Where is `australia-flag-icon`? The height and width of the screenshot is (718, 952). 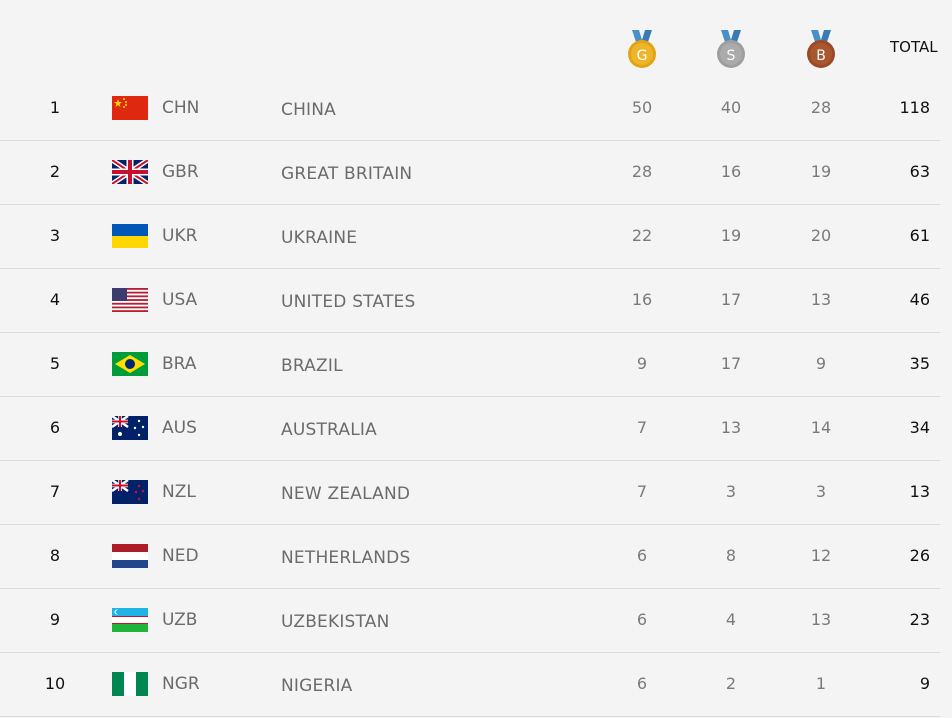
australia-flag-icon is located at coordinates (130, 428).